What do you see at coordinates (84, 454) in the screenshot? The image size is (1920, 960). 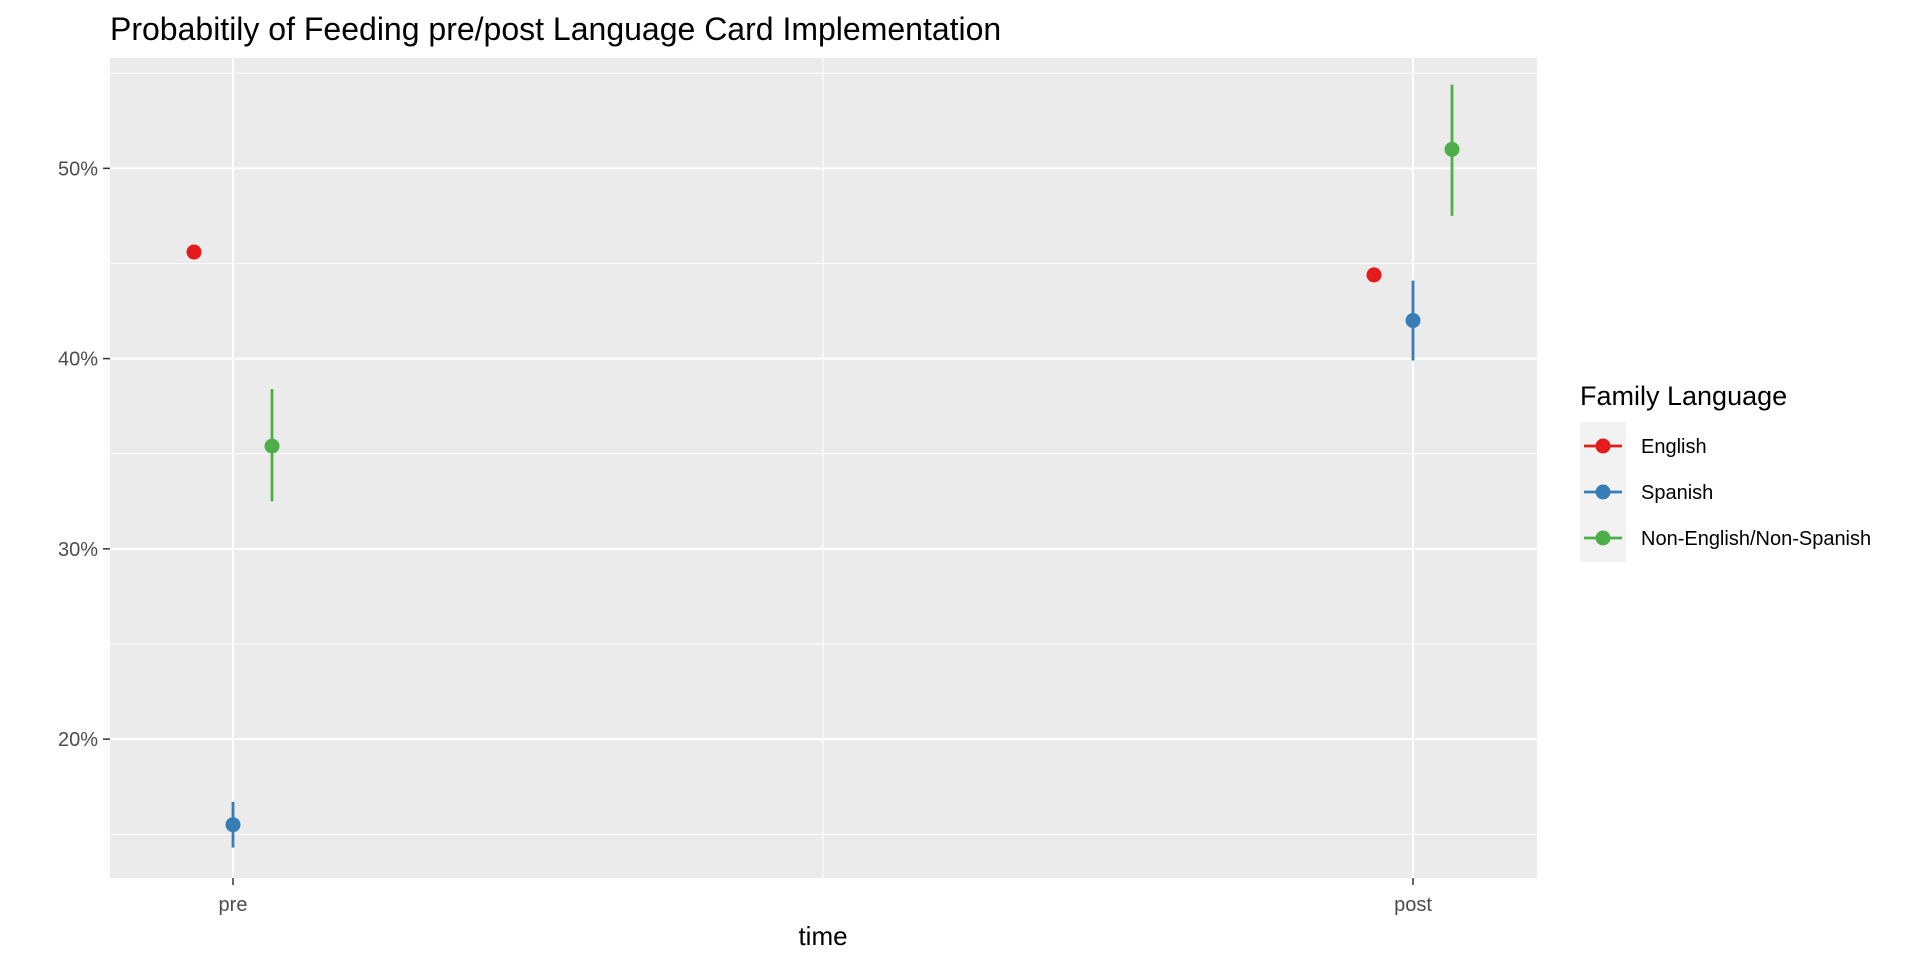 I see `y-axis: 20% 30% 40% 50%` at bounding box center [84, 454].